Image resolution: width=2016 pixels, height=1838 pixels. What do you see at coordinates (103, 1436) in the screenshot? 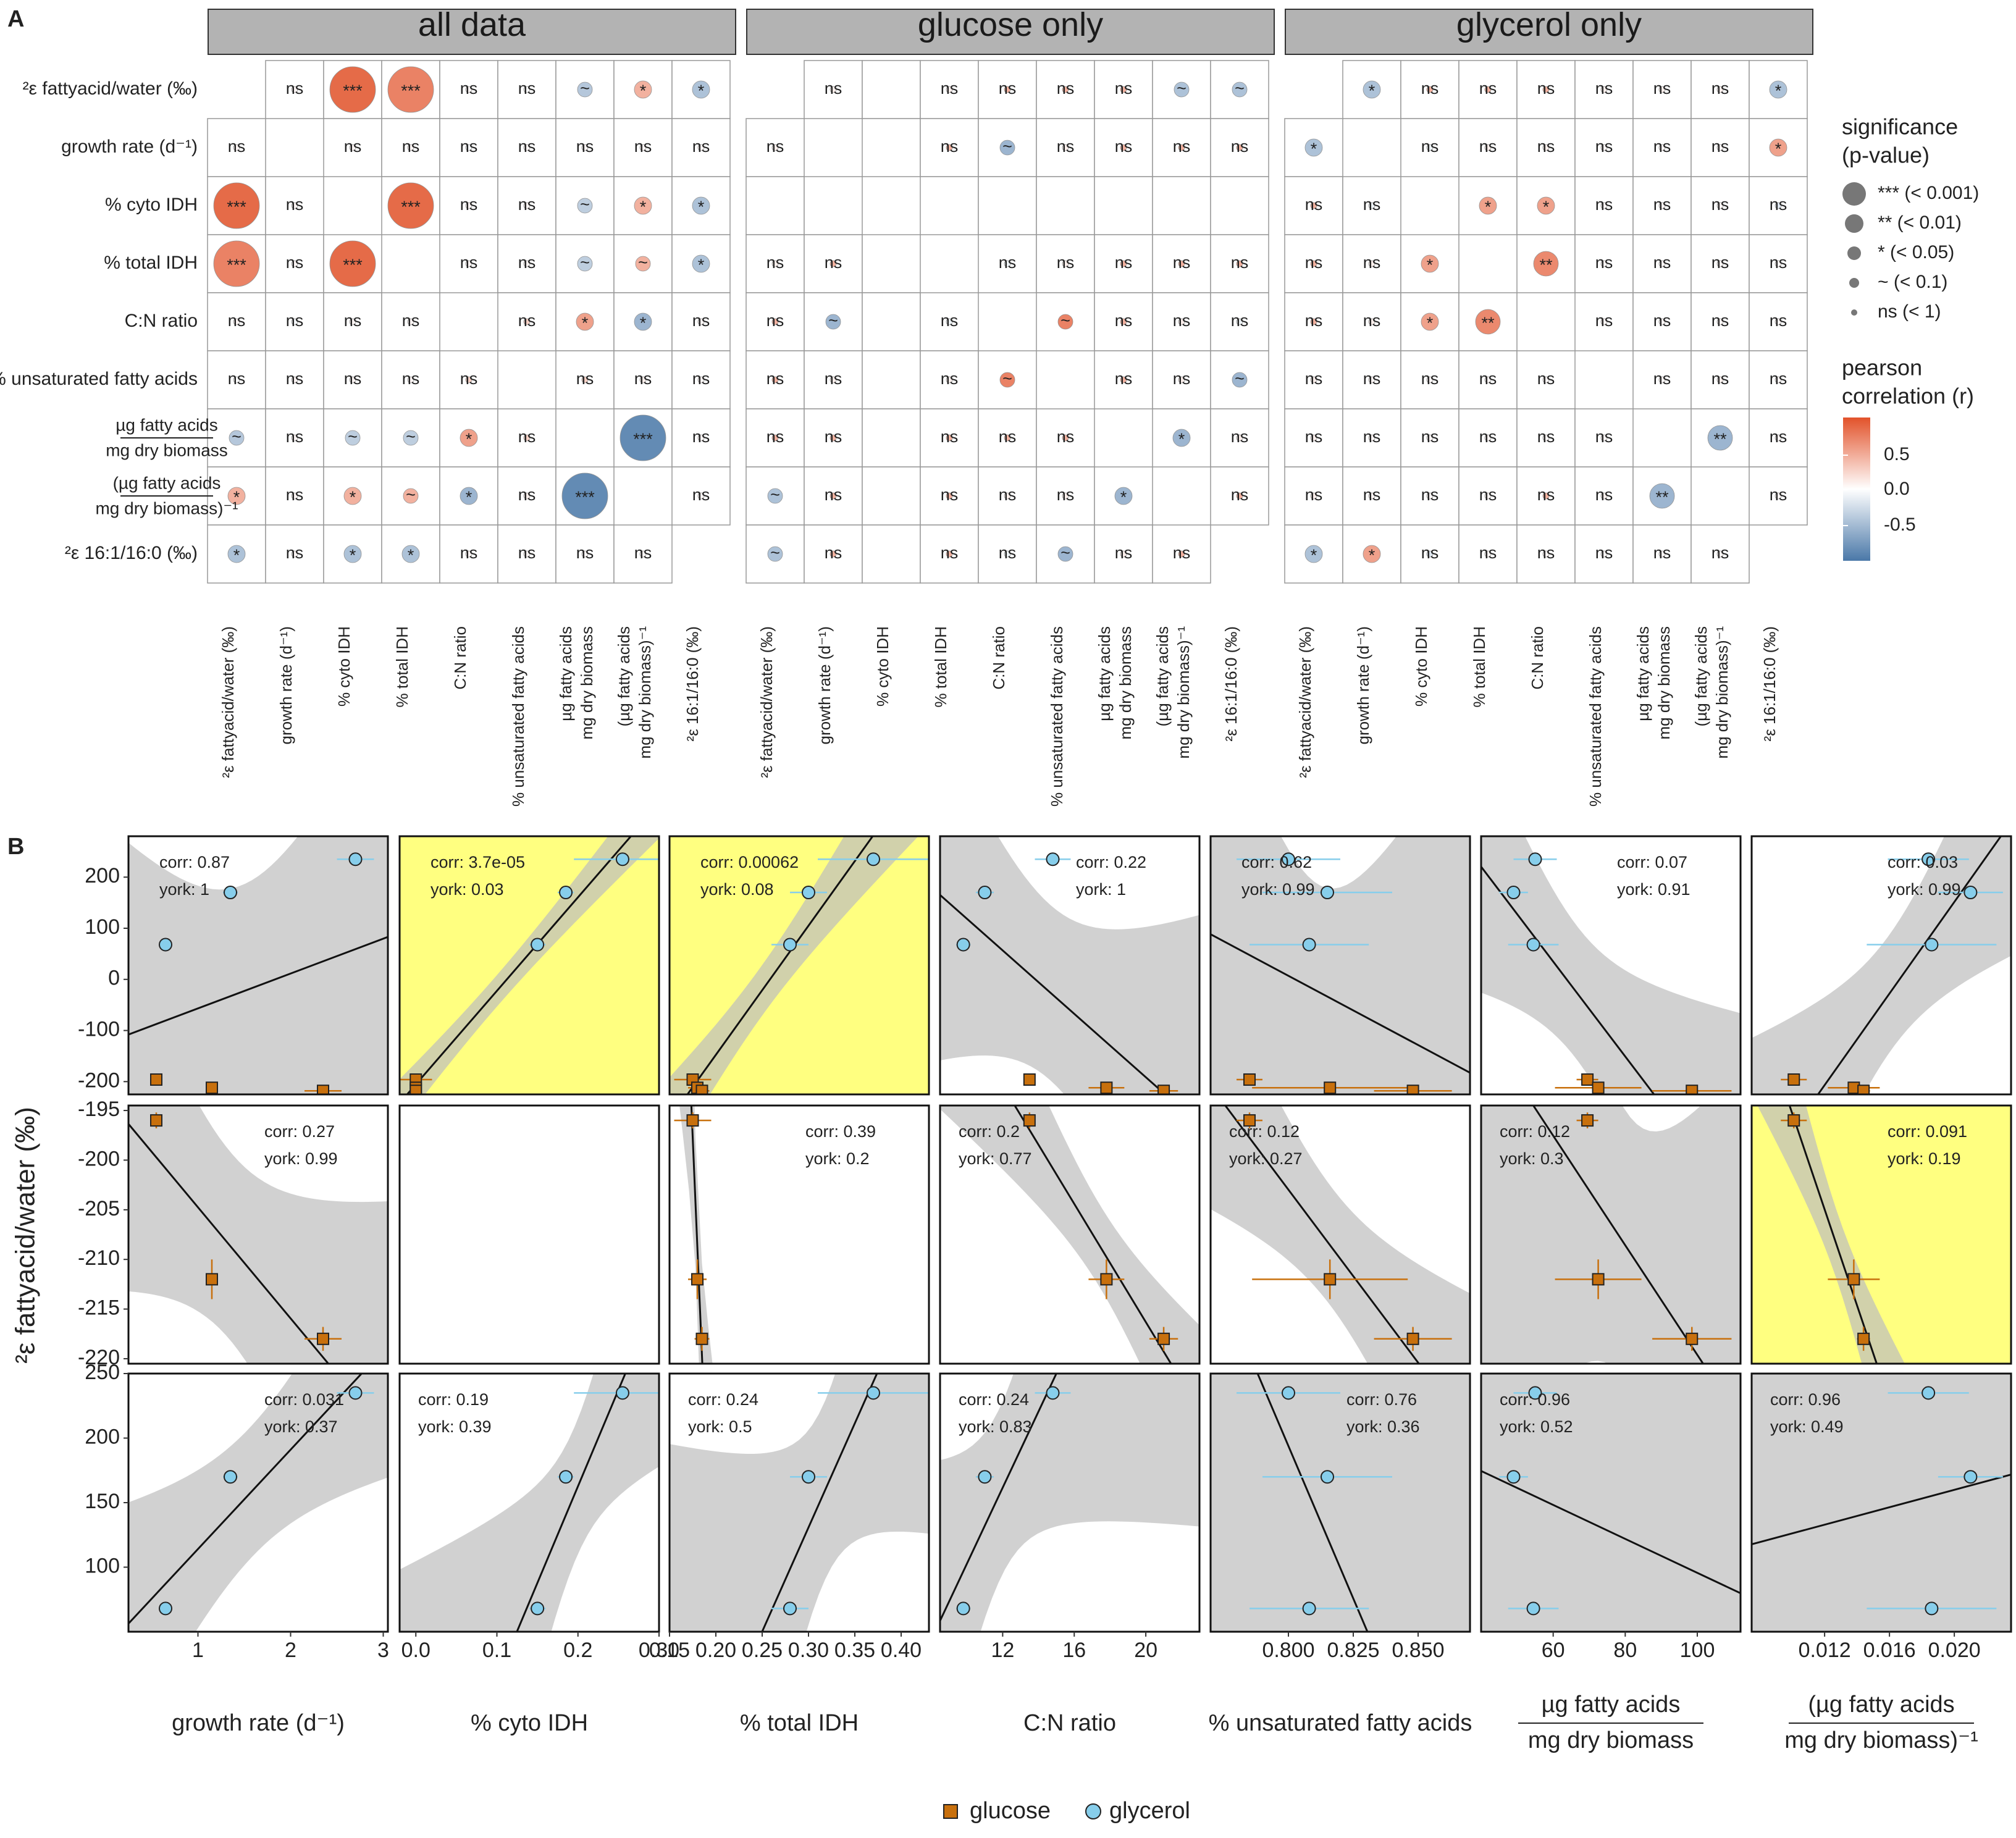
I see `y-tick-label: 200` at bounding box center [103, 1436].